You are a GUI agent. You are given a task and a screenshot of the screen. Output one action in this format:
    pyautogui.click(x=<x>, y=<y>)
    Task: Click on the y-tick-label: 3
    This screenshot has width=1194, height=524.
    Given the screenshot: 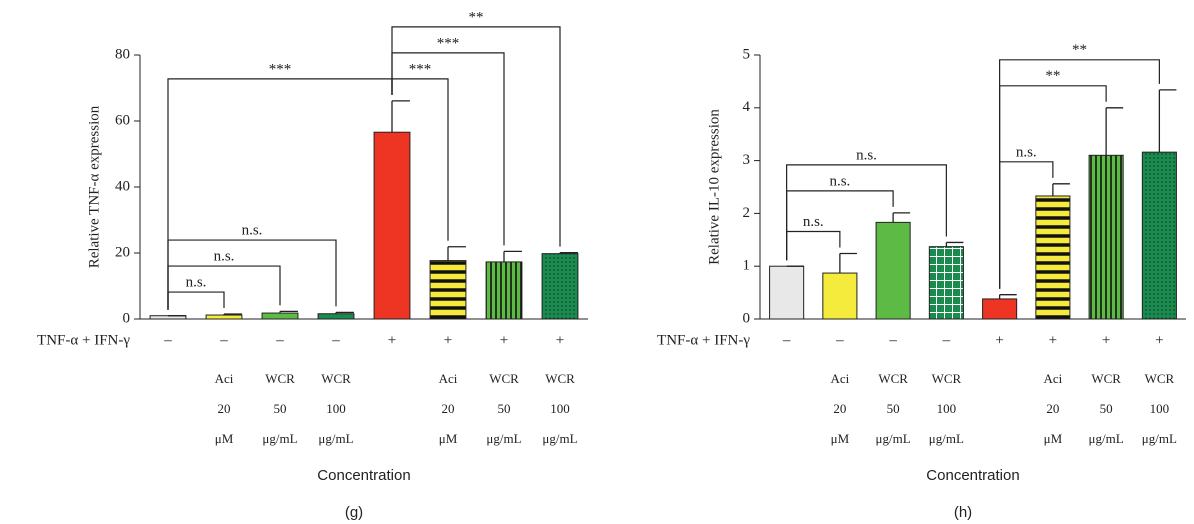 What is the action you would take?
    pyautogui.click(x=747, y=160)
    